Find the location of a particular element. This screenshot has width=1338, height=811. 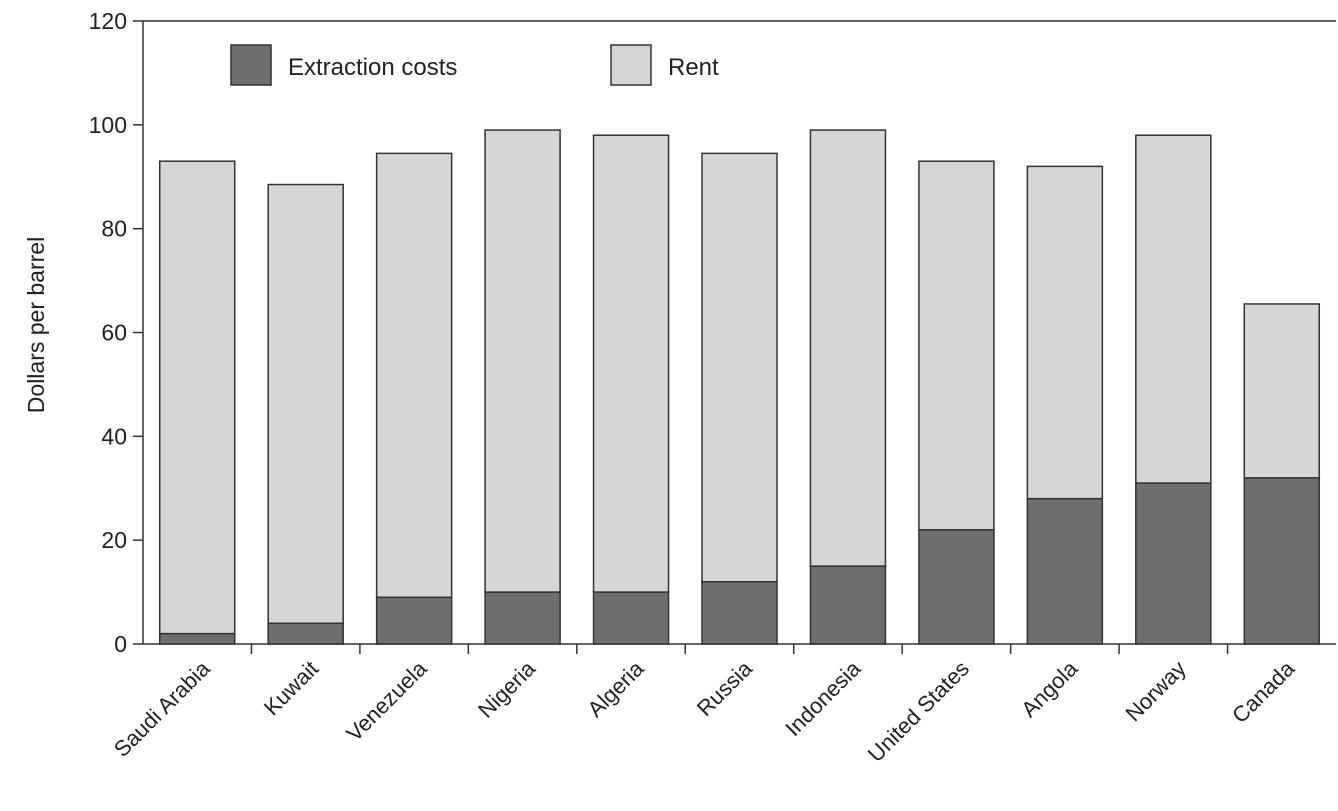

y-axis-label: Dollars per barrel is located at coordinates (36, 325).